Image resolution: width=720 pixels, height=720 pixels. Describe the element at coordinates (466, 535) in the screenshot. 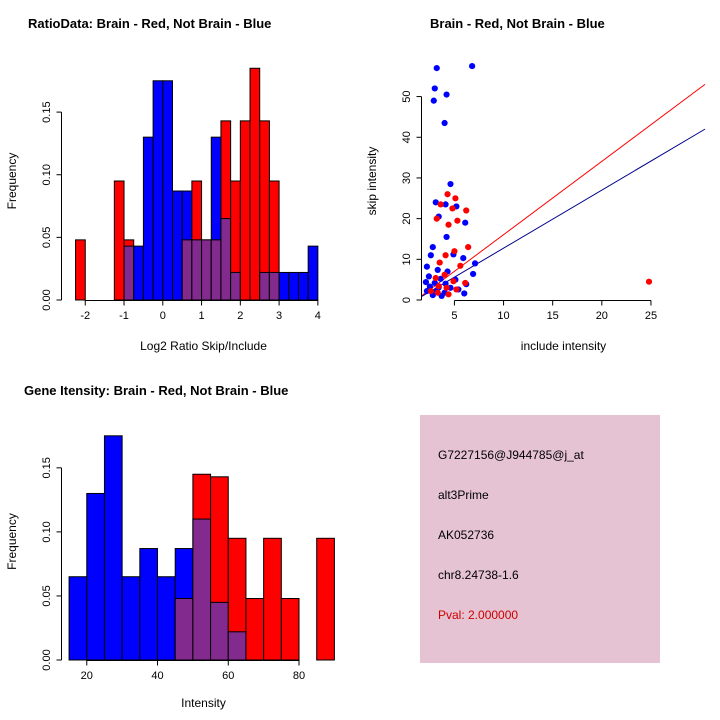

I see `info-line-accession: AK052736` at that location.